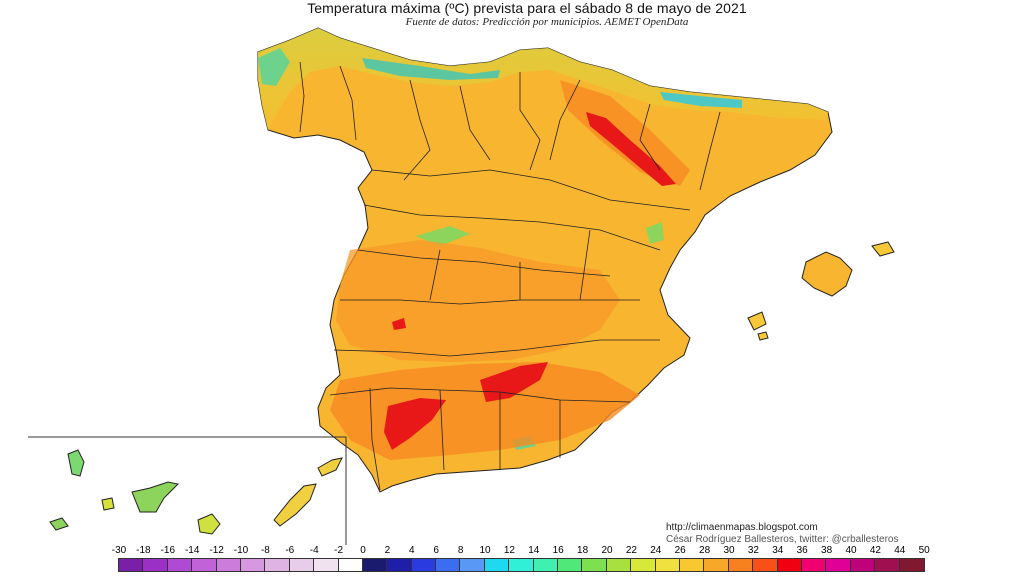  What do you see at coordinates (729, 550) in the screenshot?
I see `legend-label: 30` at bounding box center [729, 550].